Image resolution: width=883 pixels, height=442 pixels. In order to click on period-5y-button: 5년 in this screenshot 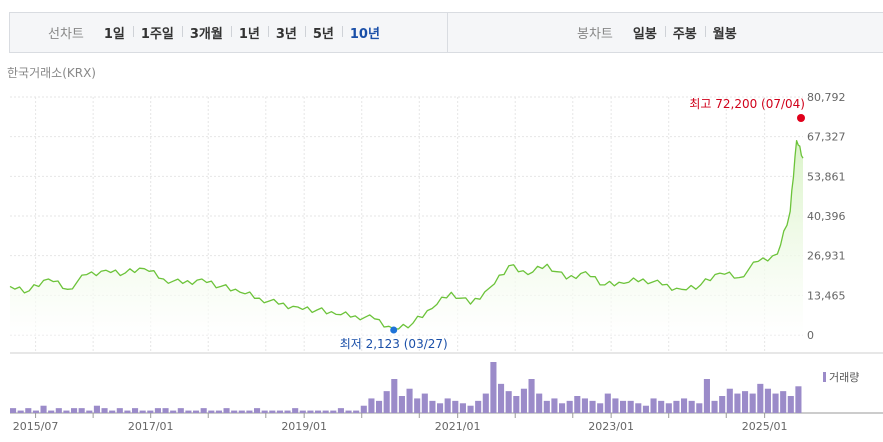, I will do `click(323, 32)`.